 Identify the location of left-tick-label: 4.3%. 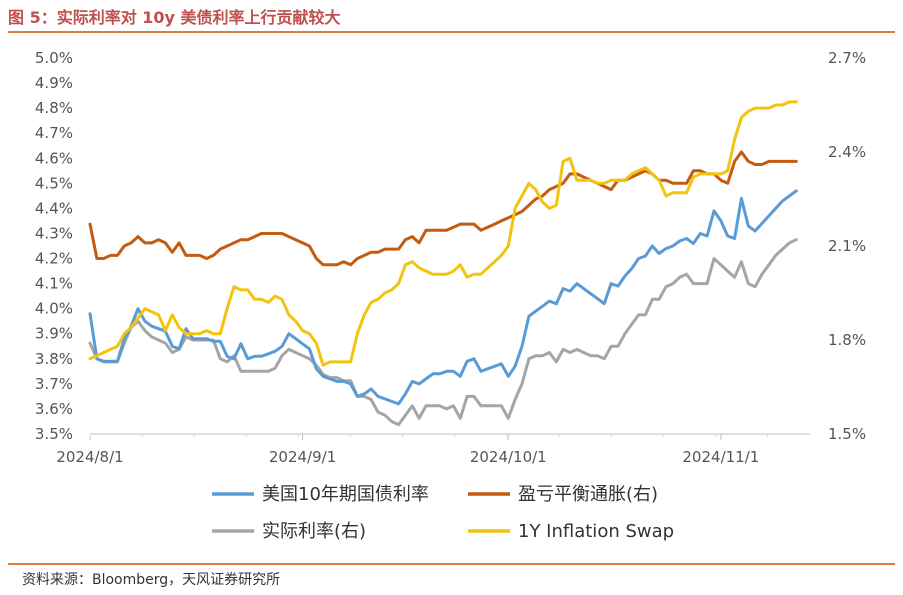
(54, 233).